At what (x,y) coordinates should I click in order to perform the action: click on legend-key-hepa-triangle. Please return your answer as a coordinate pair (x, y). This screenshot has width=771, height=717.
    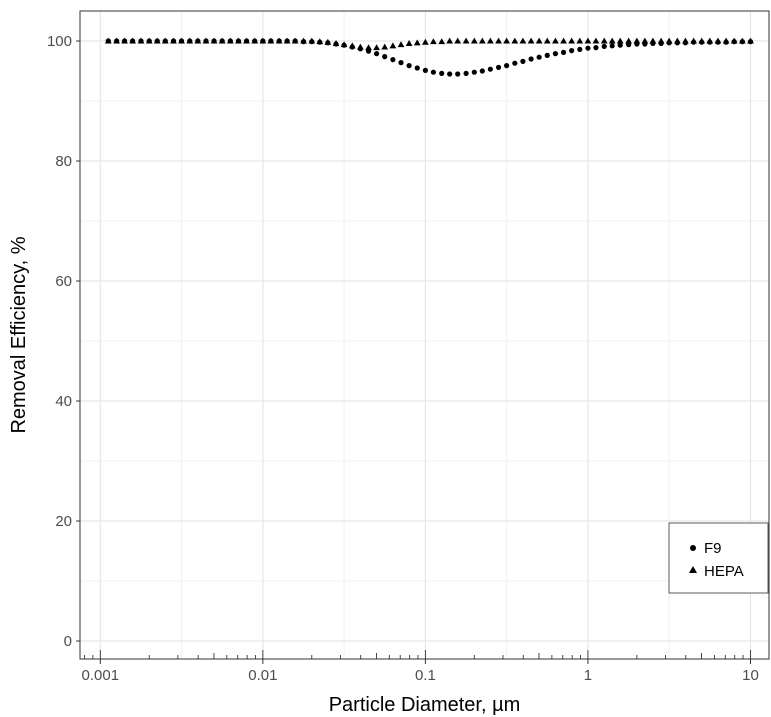
    Looking at the image, I should click on (693, 569).